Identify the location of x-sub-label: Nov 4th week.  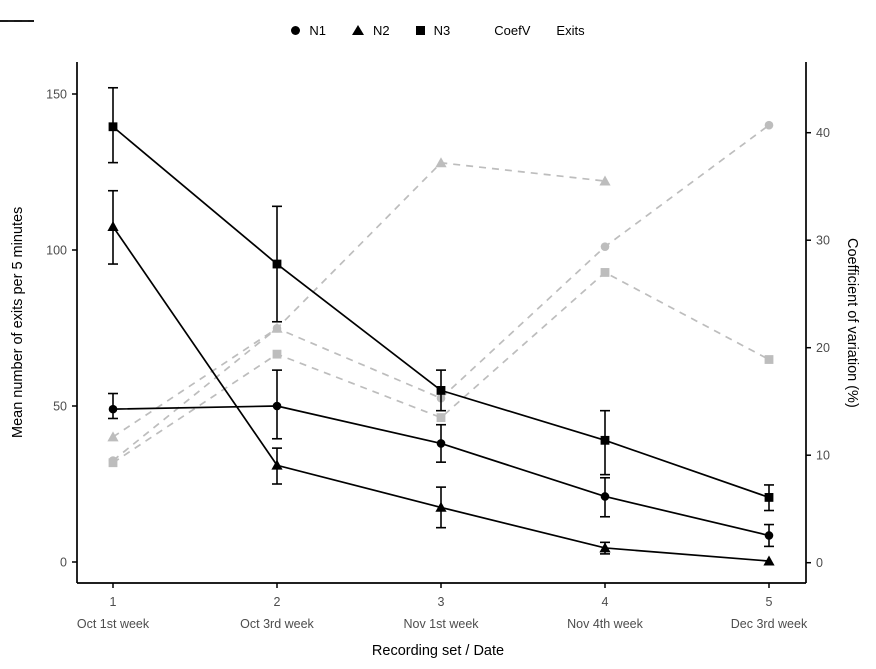
(605, 624).